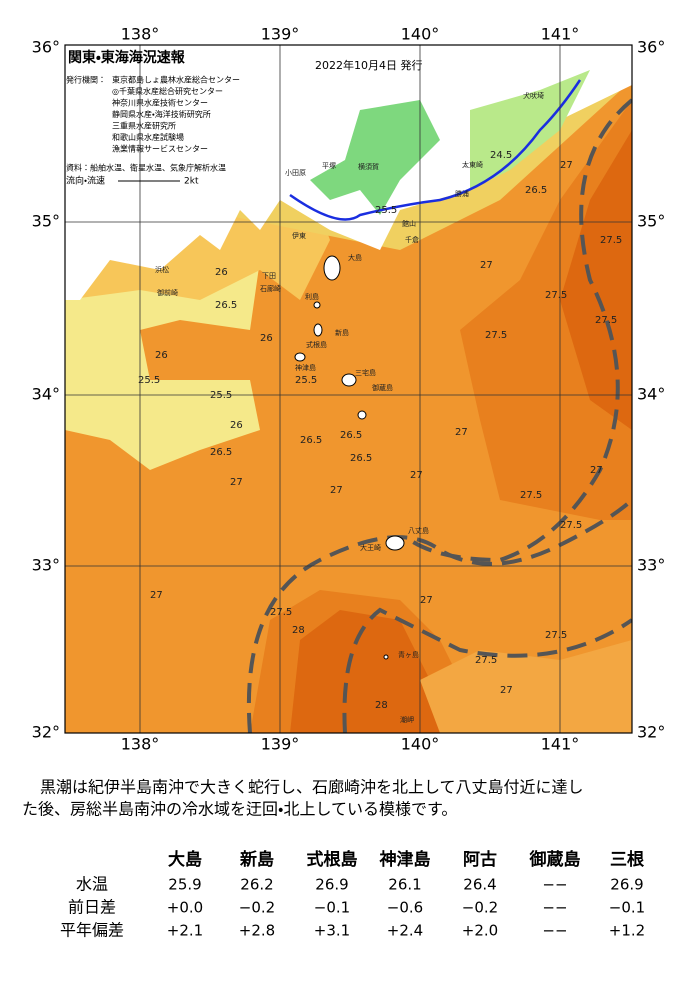 This screenshot has width=700, height=993. Describe the element at coordinates (408, 654) in the screenshot. I see `place-label: 青ヶ島` at that location.